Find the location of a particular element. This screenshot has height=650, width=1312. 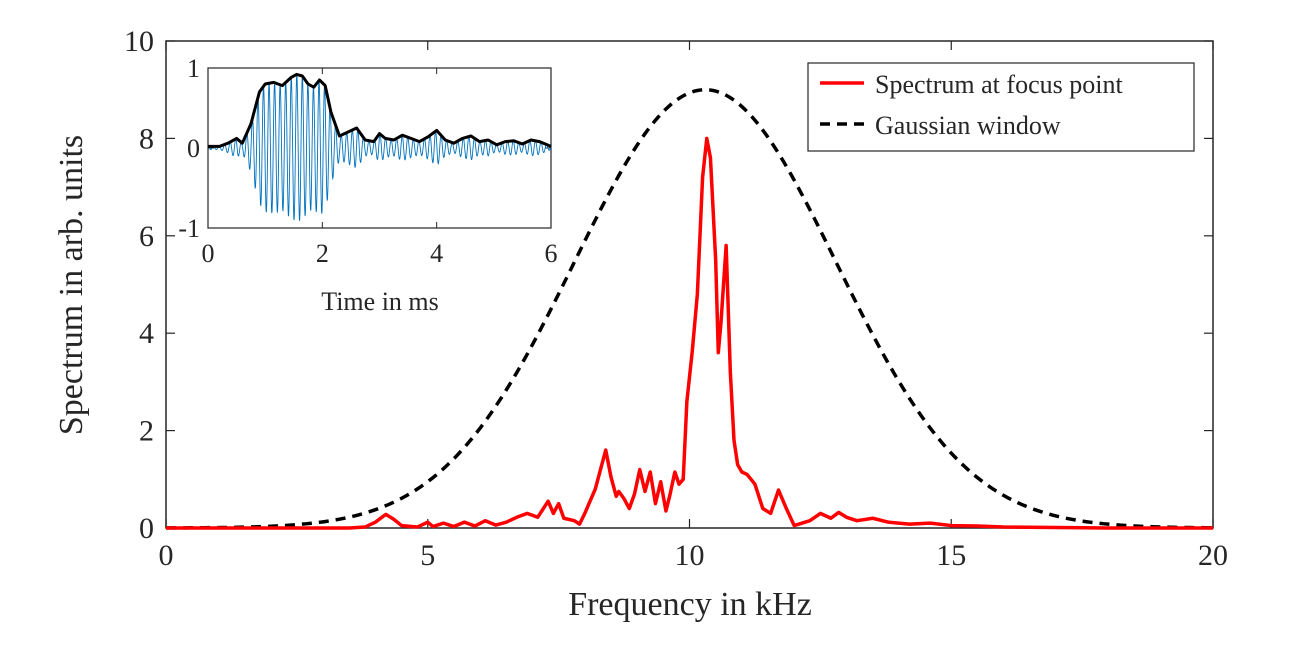

y-tick-label: 2 is located at coordinates (146, 431).